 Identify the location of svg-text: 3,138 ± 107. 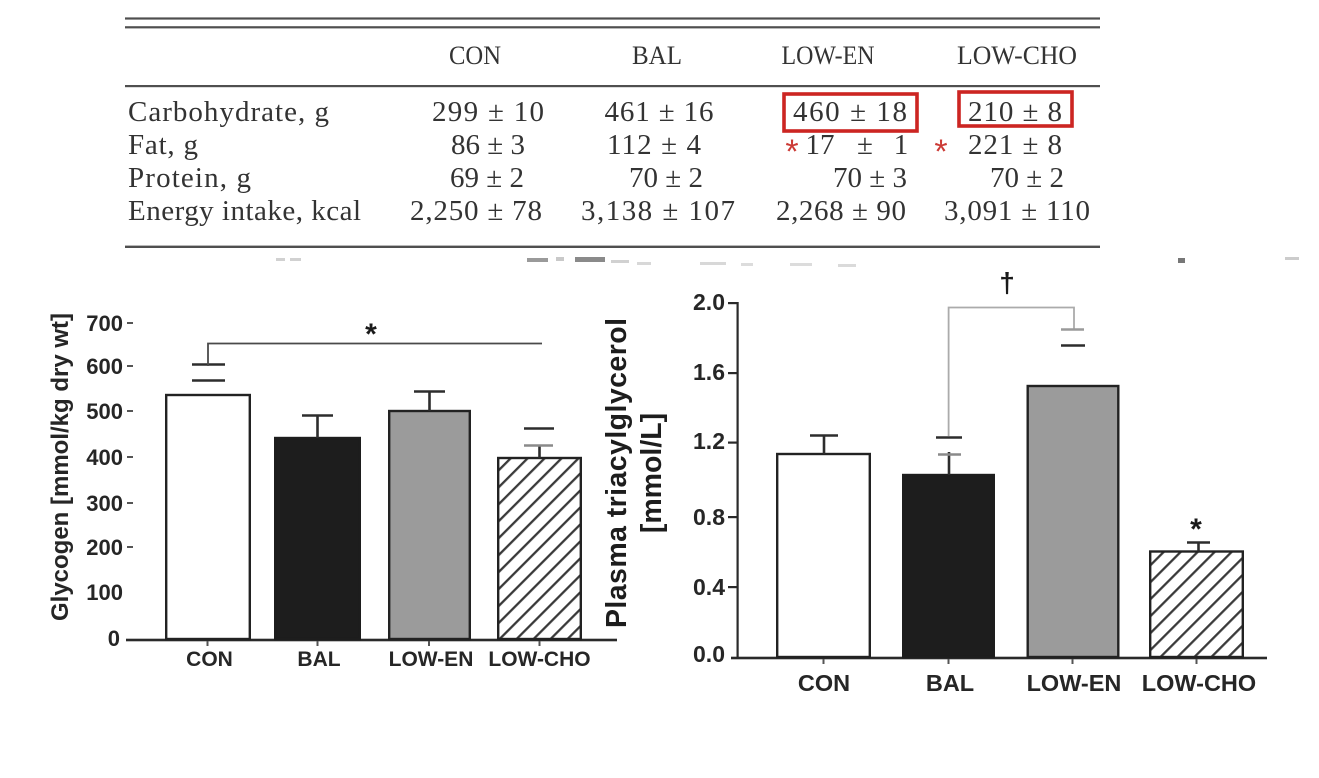
(658, 211).